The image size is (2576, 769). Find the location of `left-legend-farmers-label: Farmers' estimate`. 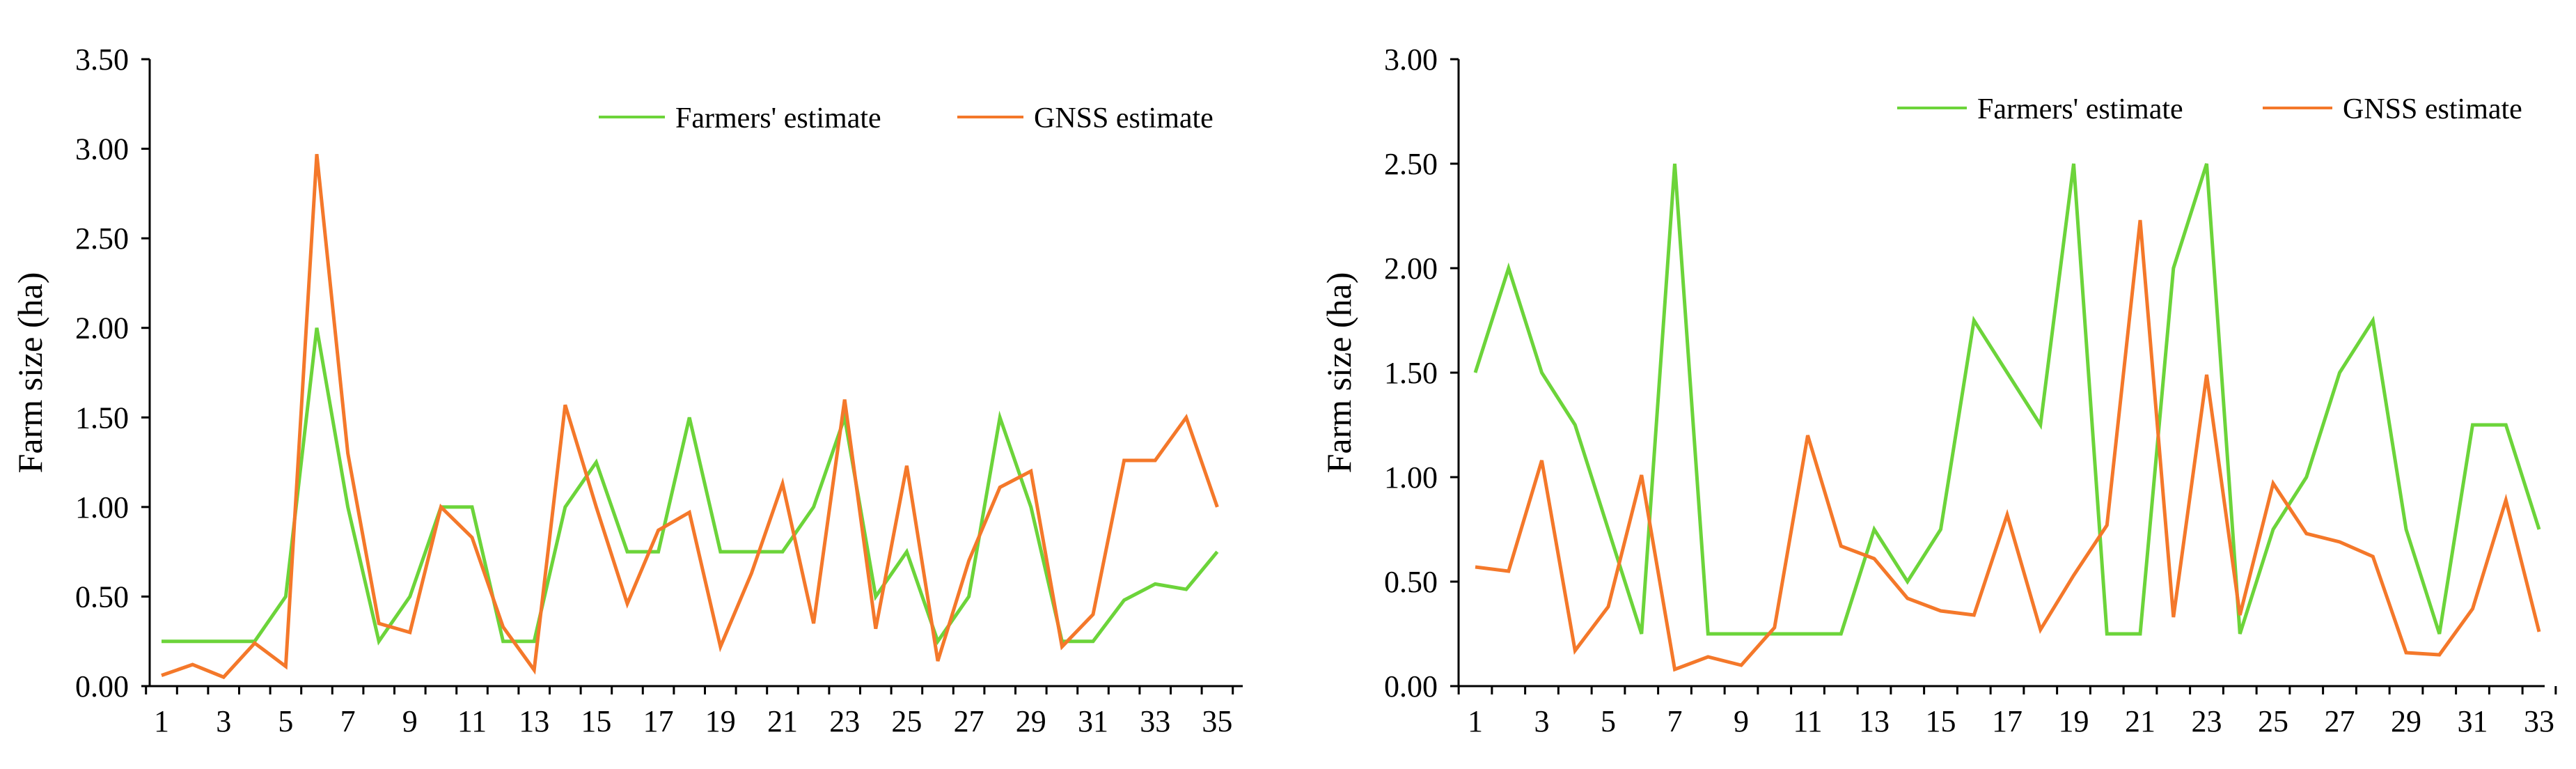

left-legend-farmers-label: Farmers' estimate is located at coordinates (778, 118).